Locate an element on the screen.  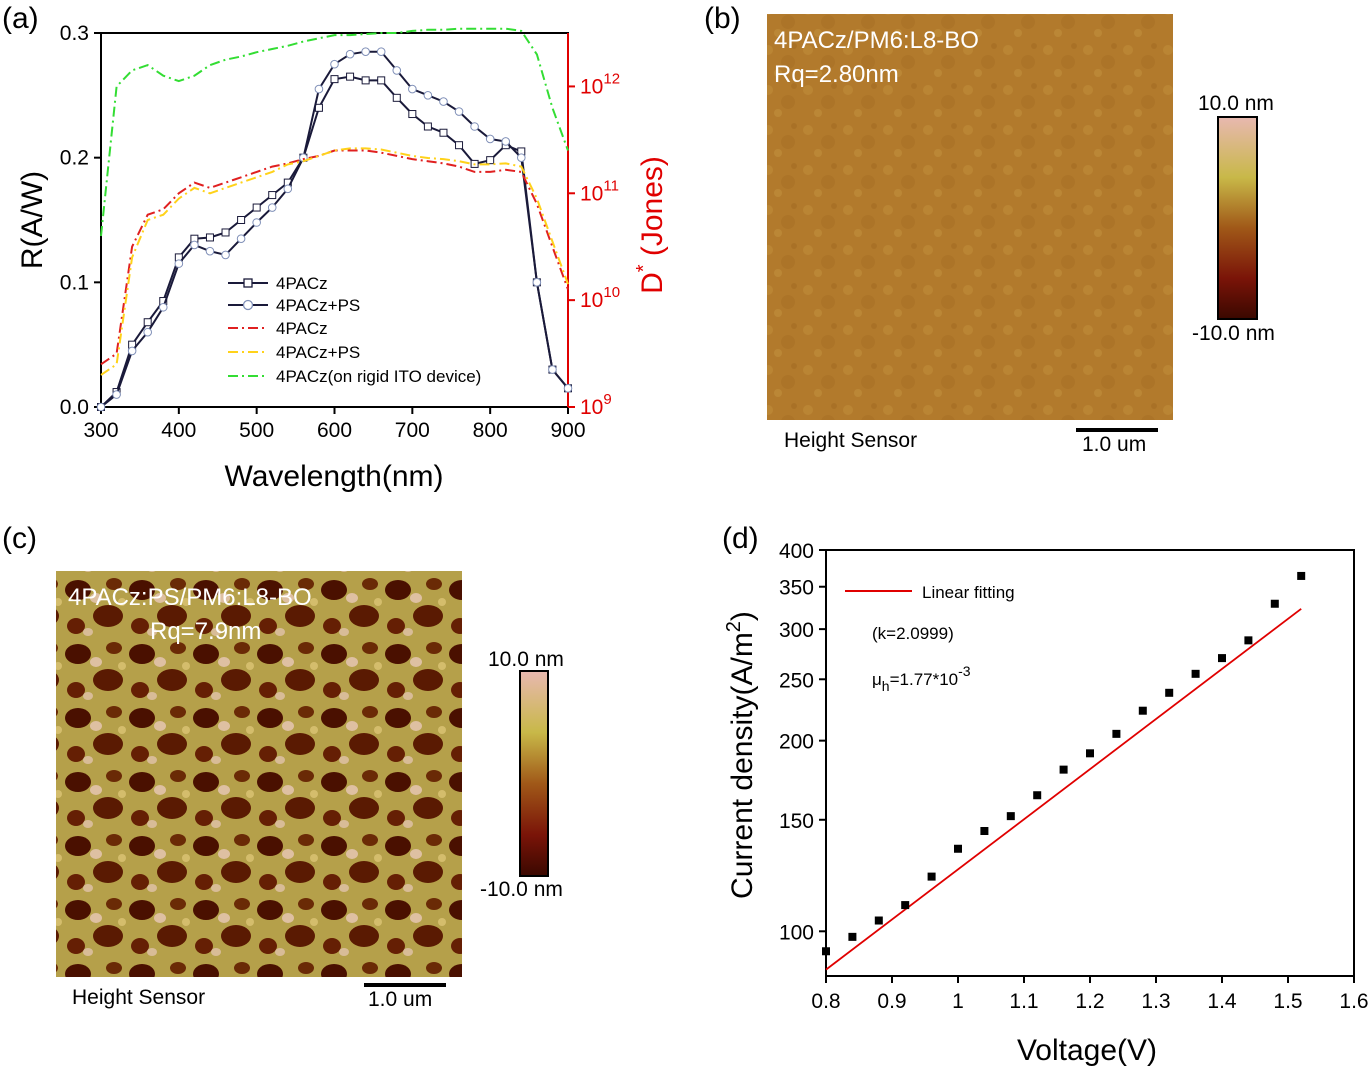
legend-item-resp-4pacz-ps: 4PACz+PS is located at coordinates (294, 305).